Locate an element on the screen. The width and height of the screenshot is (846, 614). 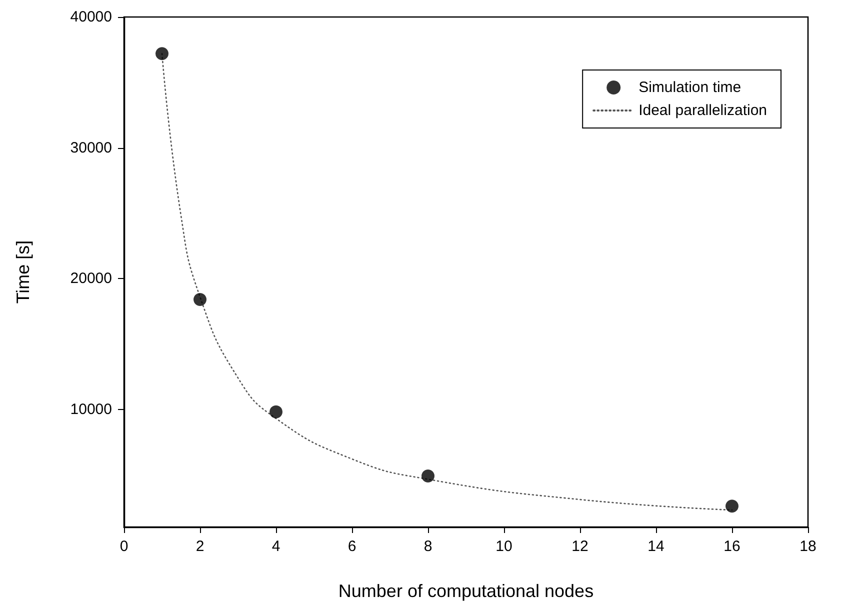
x-tick-label: 0 is located at coordinates (124, 546).